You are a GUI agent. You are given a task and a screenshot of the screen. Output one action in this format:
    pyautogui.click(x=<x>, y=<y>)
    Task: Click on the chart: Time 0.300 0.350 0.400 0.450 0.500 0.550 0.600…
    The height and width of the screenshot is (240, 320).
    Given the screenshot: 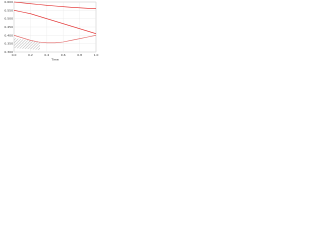 What is the action you would take?
    pyautogui.click(x=51, y=31)
    